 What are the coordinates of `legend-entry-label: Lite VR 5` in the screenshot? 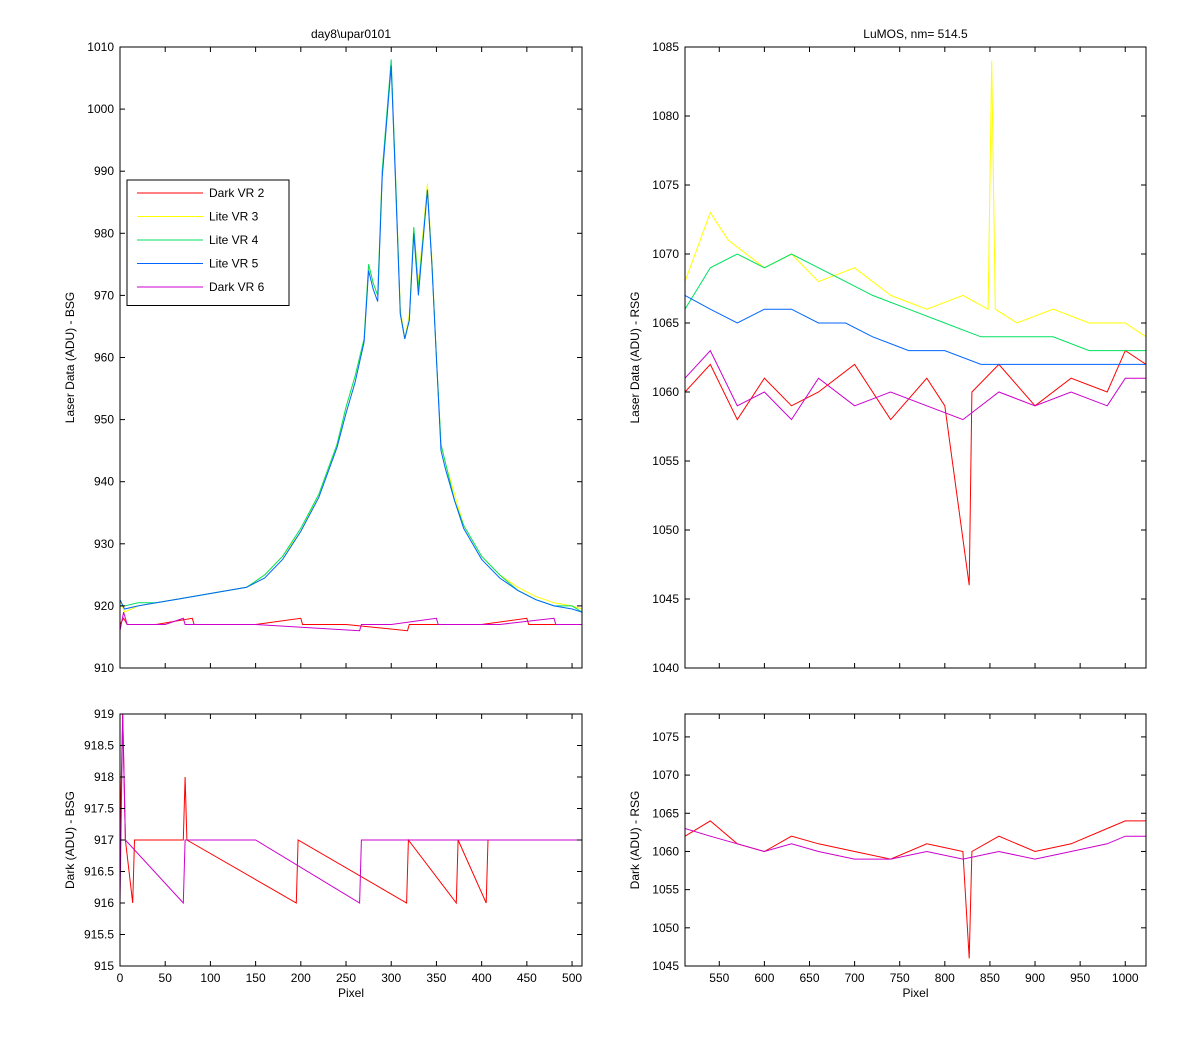 It's located at (234, 264).